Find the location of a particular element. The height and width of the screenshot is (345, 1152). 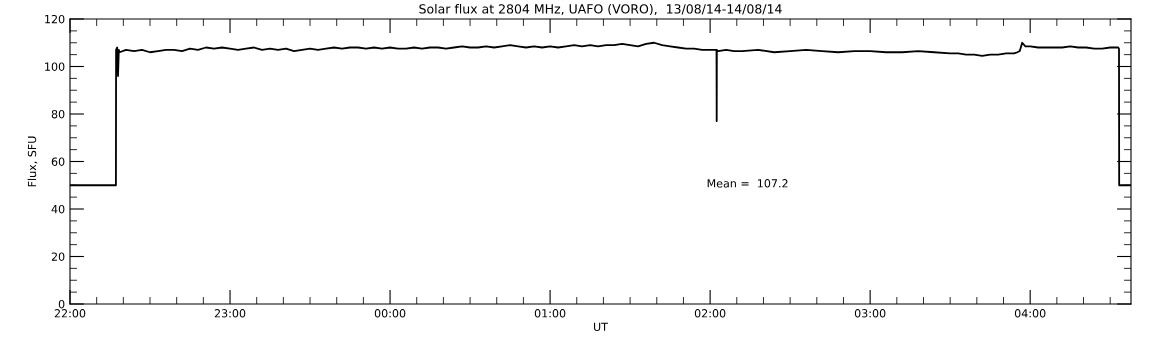

y-tick-label: 40 is located at coordinates (58, 209).